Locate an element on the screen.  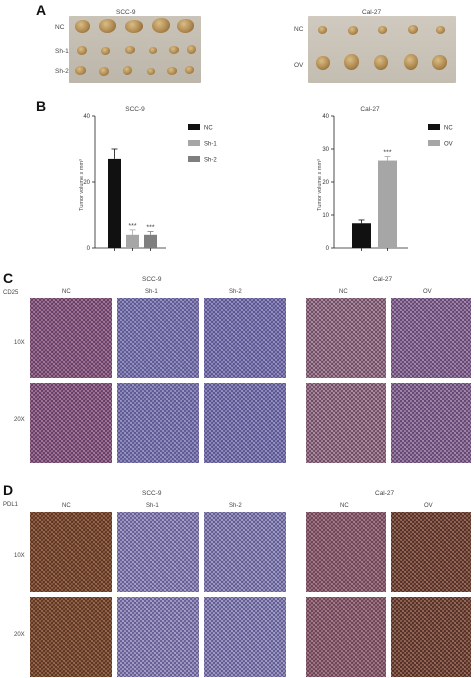
panel-d-stain-label: PDL1 is located at coordinates (11, 505).